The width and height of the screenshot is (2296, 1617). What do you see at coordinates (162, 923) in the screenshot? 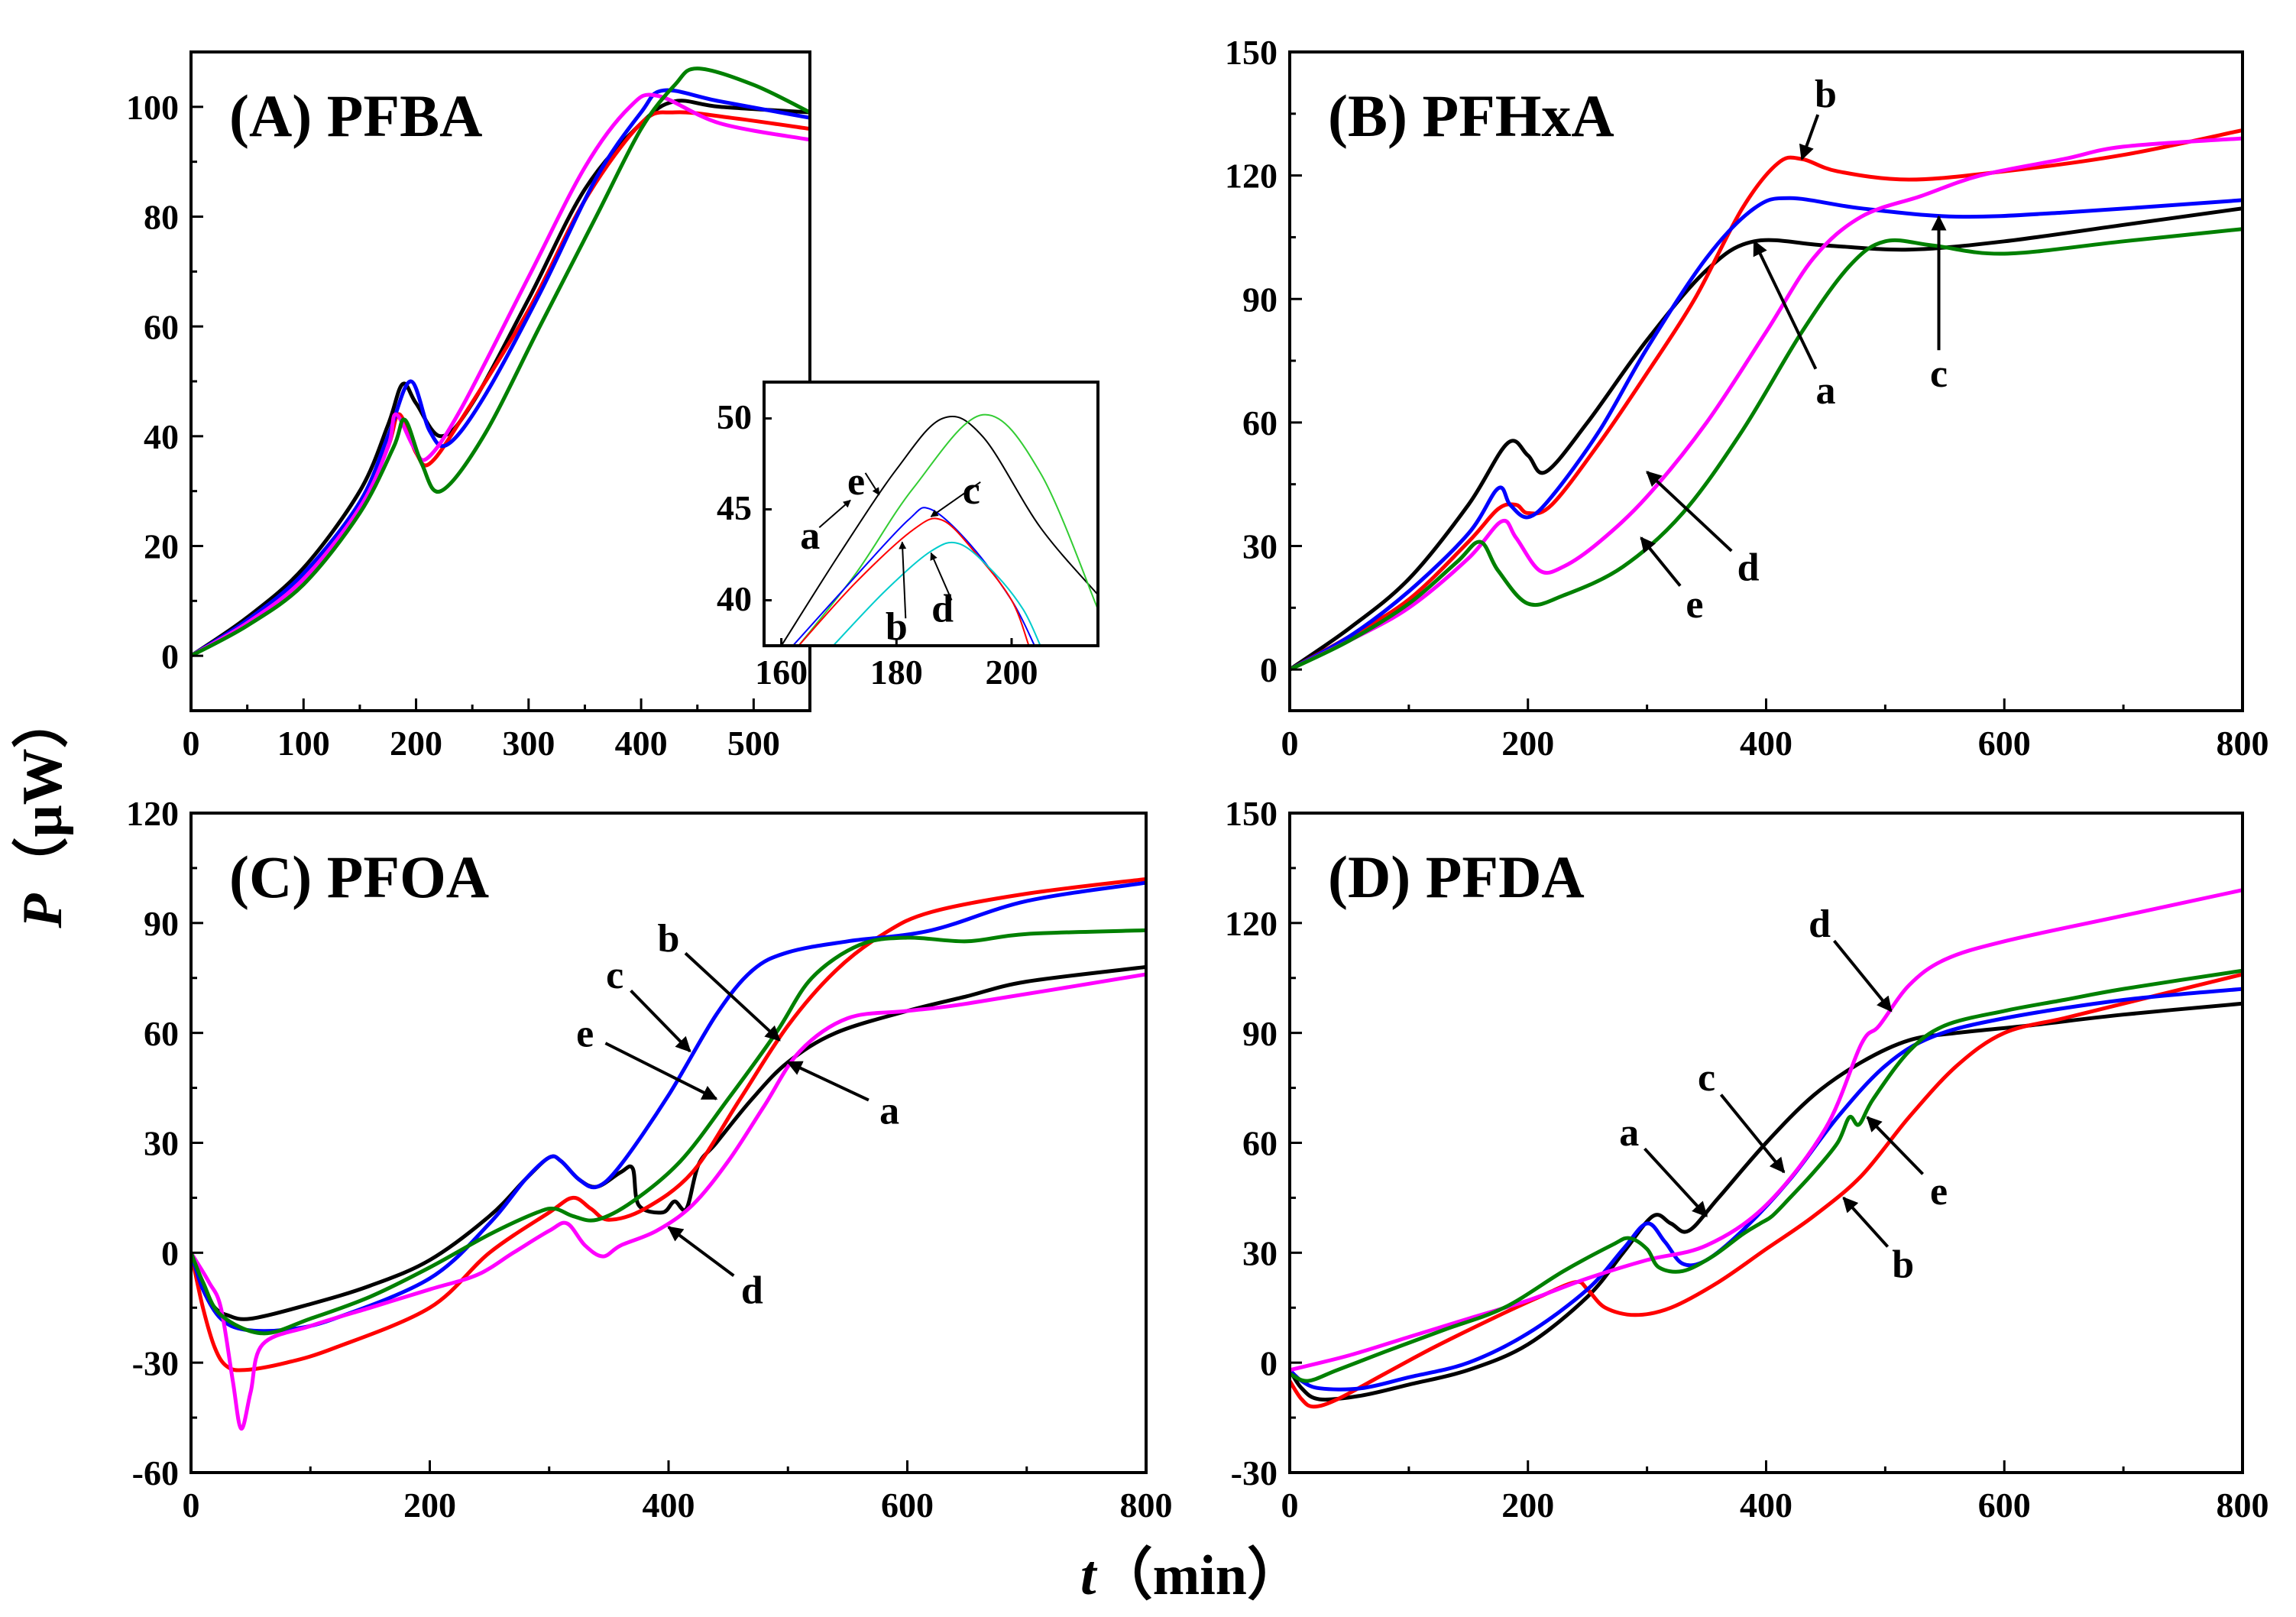
I see `panel-c-y-tick-label: 90` at bounding box center [162, 923].